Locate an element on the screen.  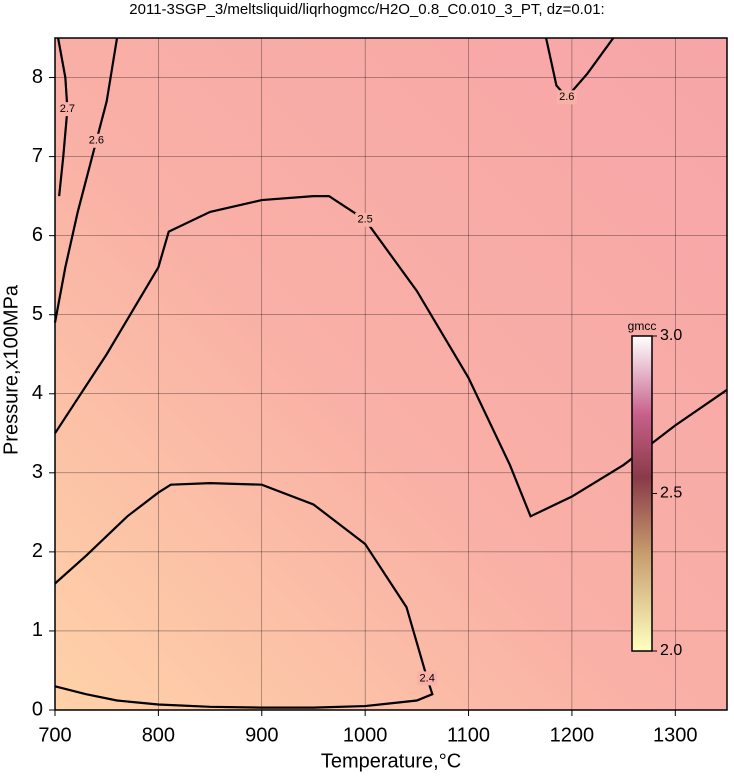
contour-label: 2.7 is located at coordinates (67, 109).